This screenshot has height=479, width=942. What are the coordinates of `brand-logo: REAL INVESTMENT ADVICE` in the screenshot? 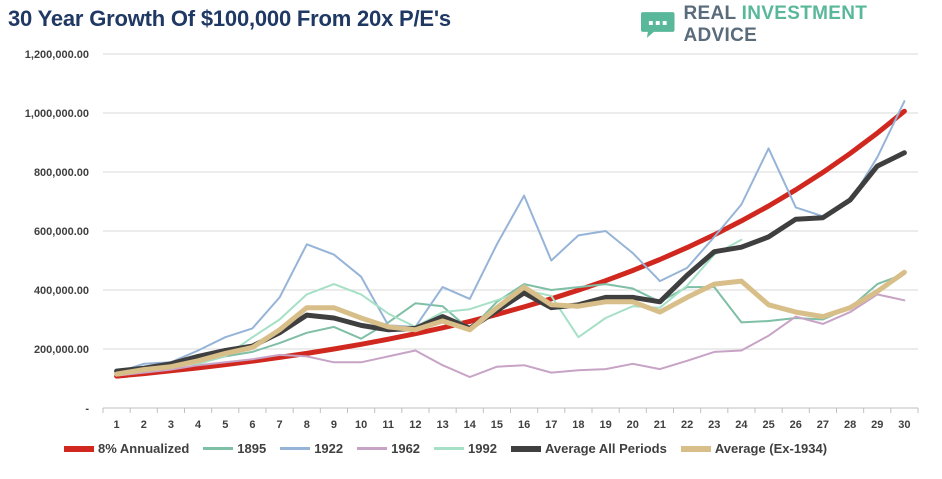 It's located at (791, 24).